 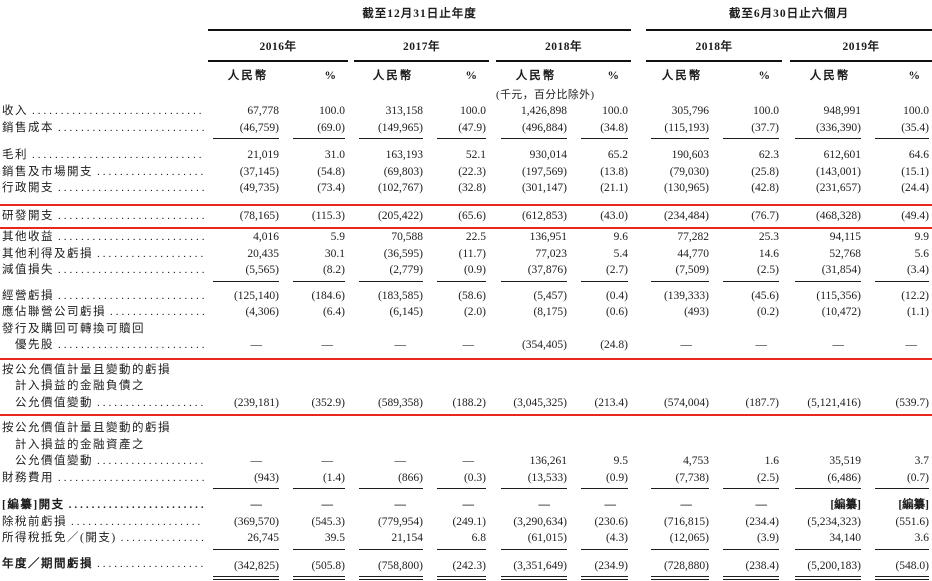 I want to click on value-cell: (342,825), so click(x=248, y=568).